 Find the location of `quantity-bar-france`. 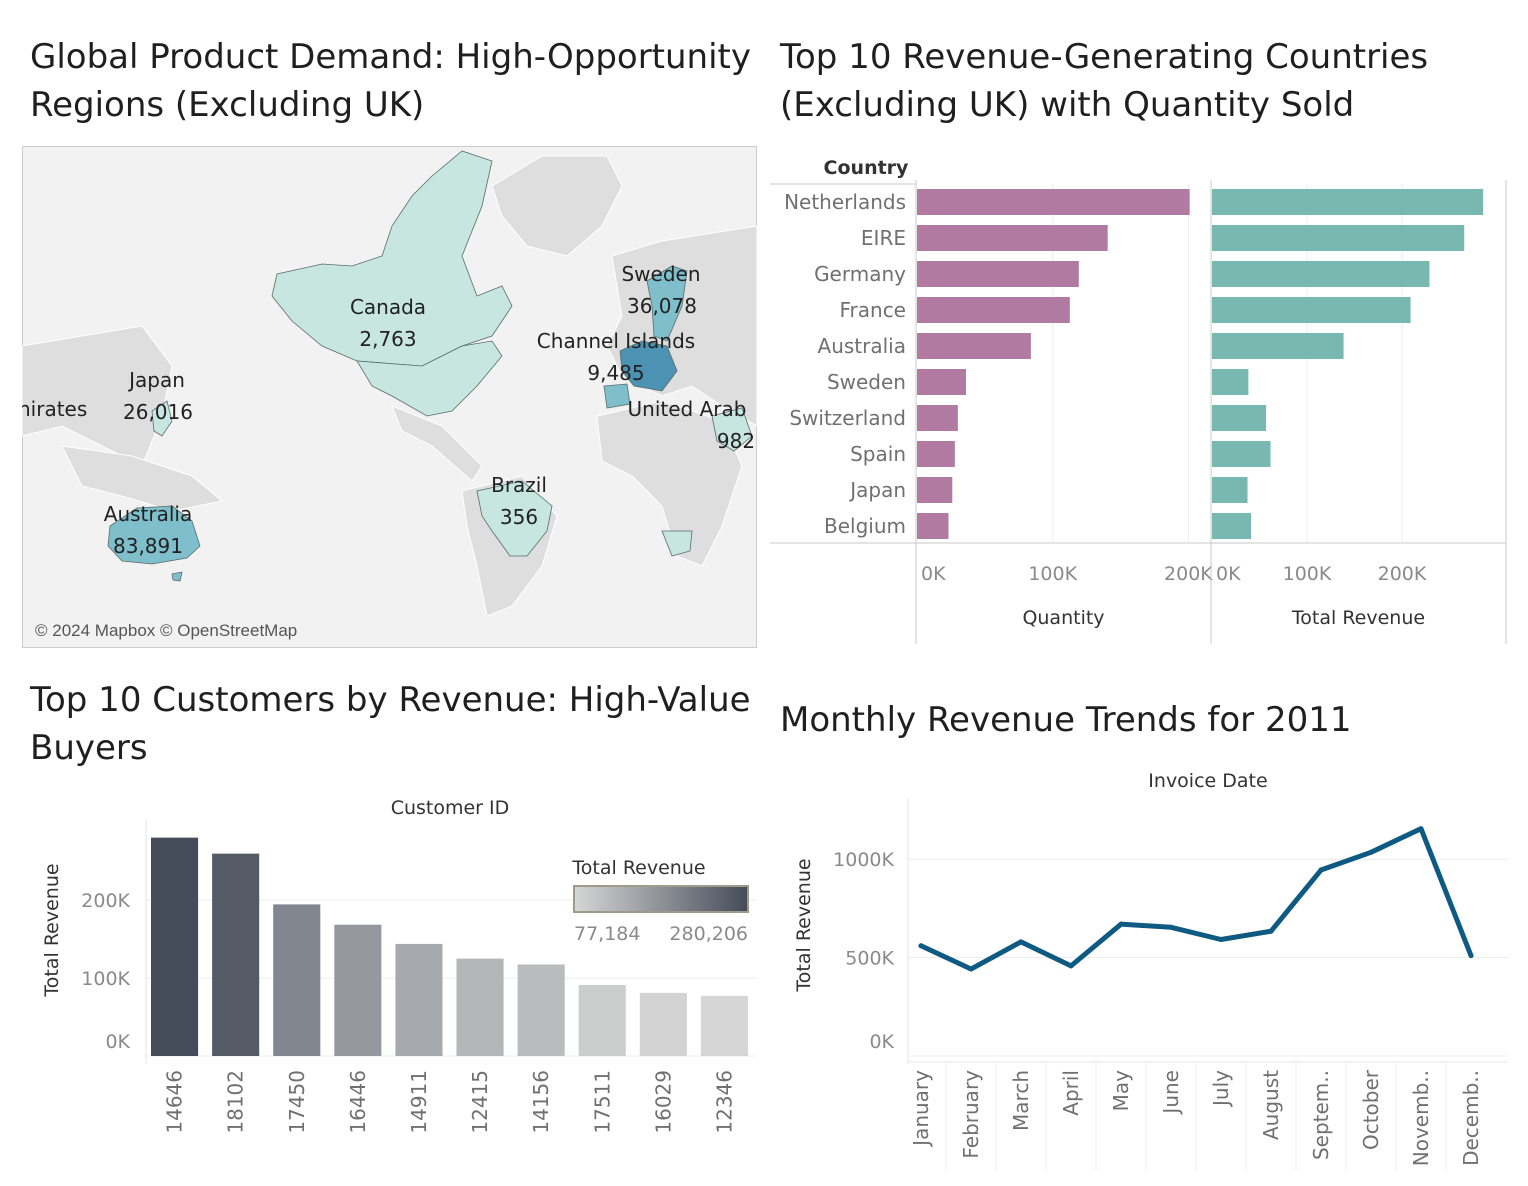

quantity-bar-france is located at coordinates (993, 310).